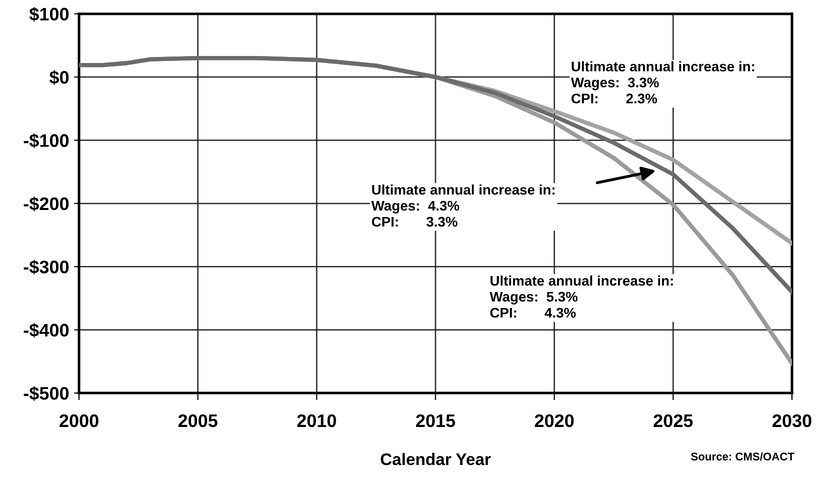 This screenshot has width=819, height=477. Describe the element at coordinates (316, 421) in the screenshot. I see `x-tick-label: 2010` at that location.